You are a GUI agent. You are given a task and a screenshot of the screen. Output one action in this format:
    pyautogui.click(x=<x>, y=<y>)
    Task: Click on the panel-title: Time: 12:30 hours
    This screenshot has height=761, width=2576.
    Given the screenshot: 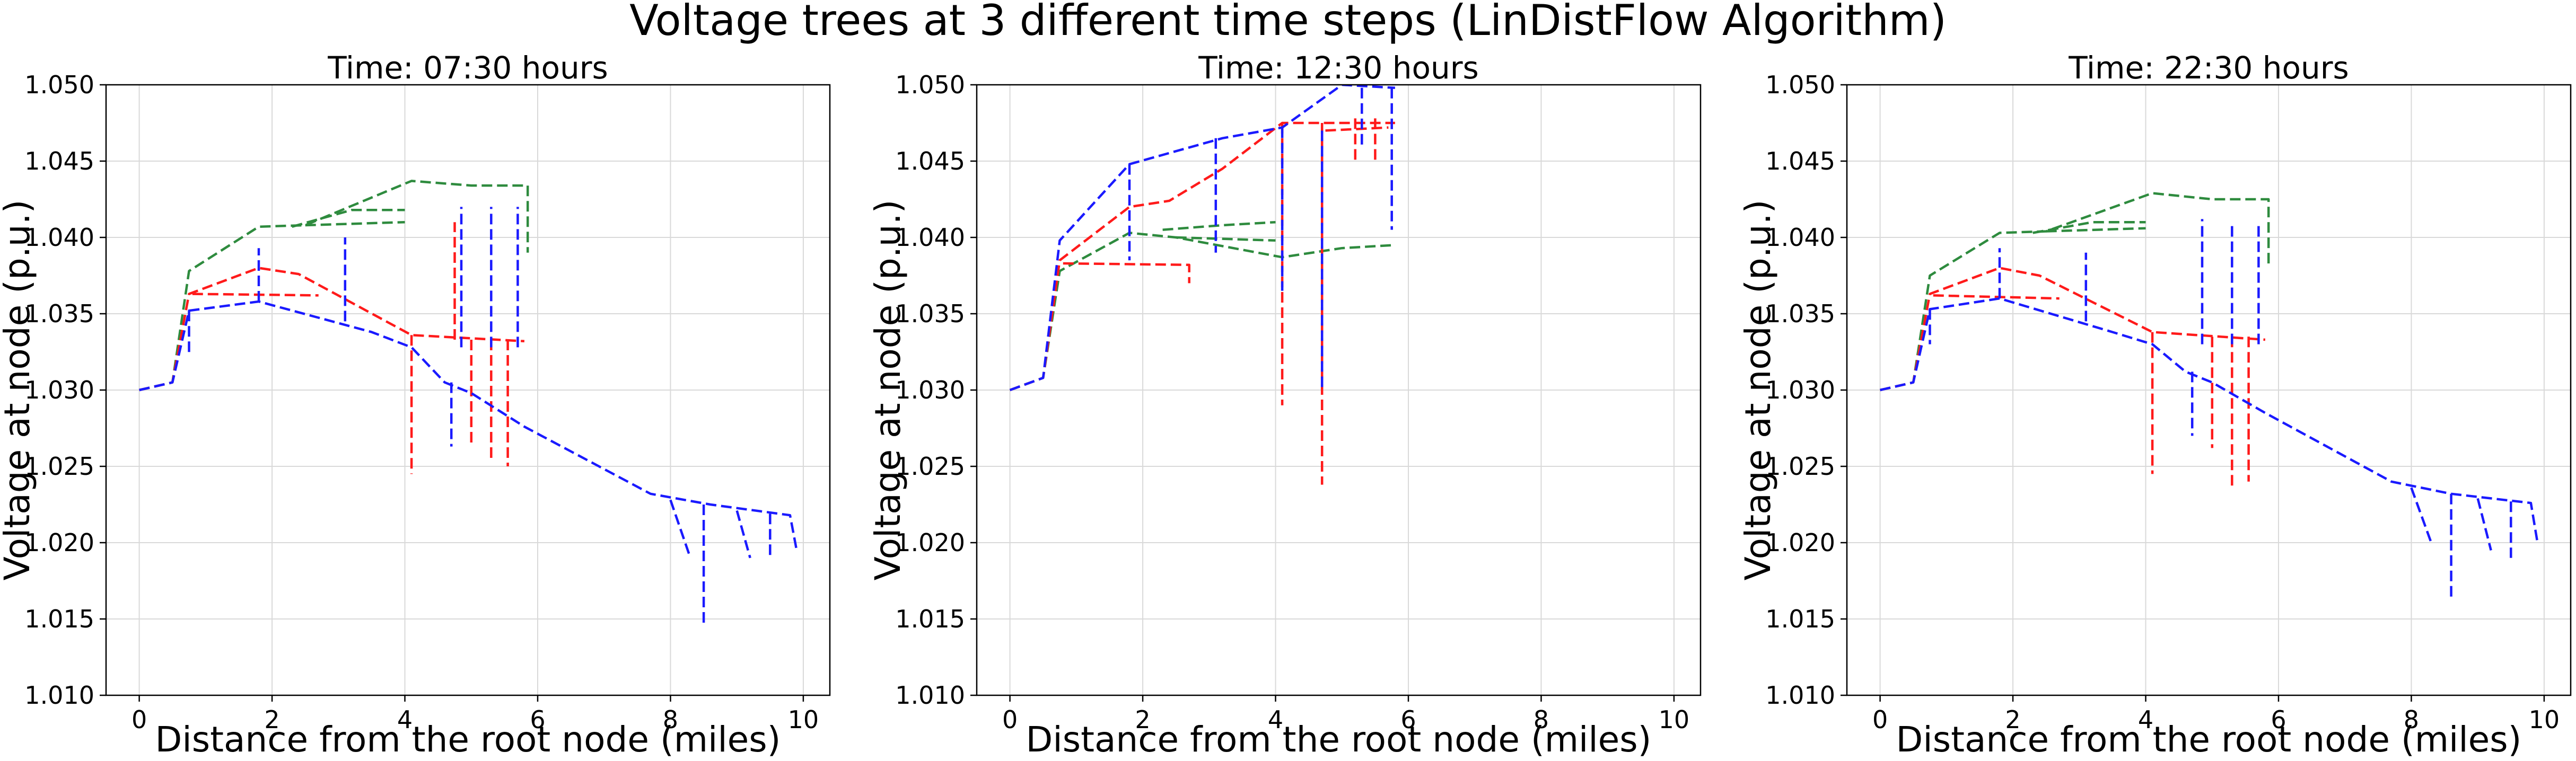 What is the action you would take?
    pyautogui.click(x=1338, y=68)
    